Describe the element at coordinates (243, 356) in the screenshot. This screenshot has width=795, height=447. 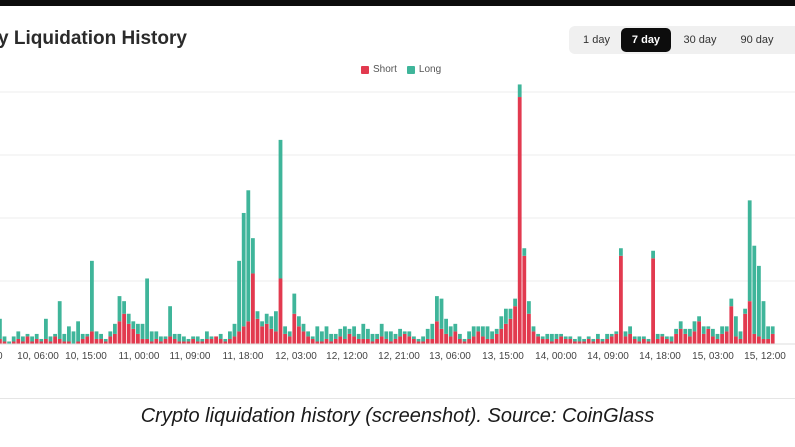
I see `x-tick-label: 11, 18:00` at that location.